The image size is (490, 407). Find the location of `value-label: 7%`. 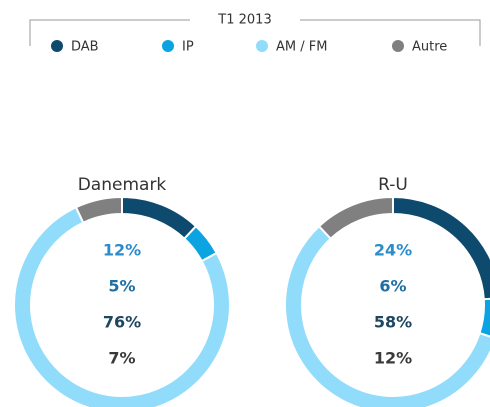

value-label: 7% is located at coordinates (121, 358).